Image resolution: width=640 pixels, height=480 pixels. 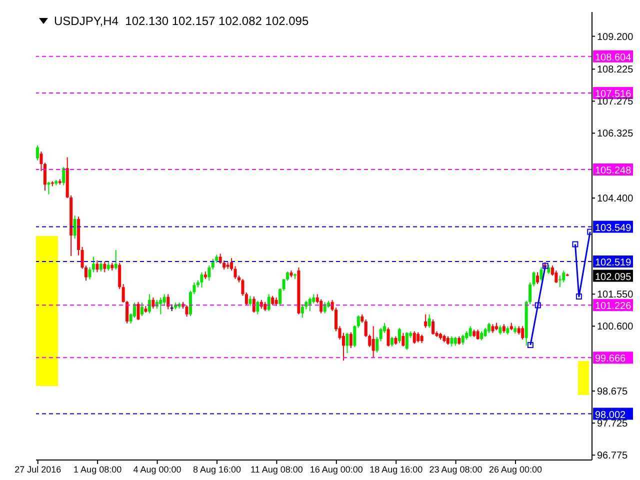 I want to click on ref-line-label: 105.248, so click(x=613, y=170).